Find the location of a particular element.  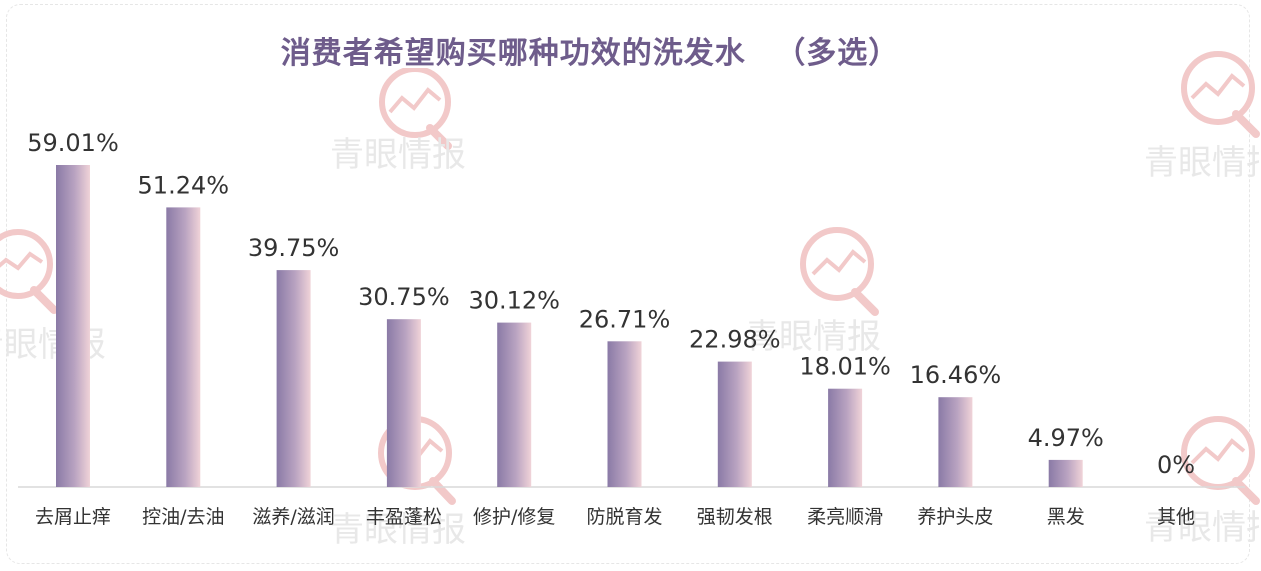

category-label-4: 修护/修复 is located at coordinates (514, 517).